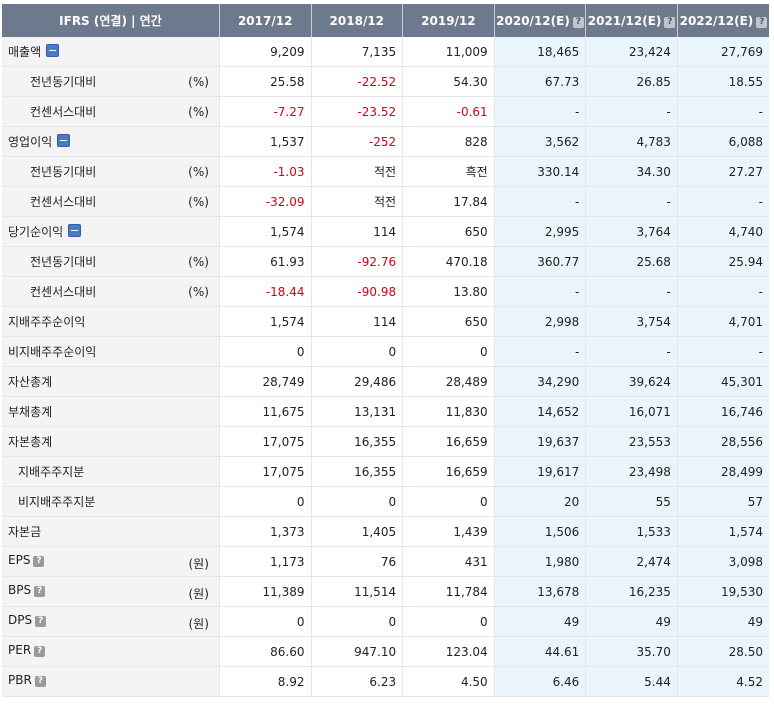  I want to click on table-row: 전년동기대비 (%) -1.03 적전 흑전 330.14 34.30 27.27, so click(385, 171).